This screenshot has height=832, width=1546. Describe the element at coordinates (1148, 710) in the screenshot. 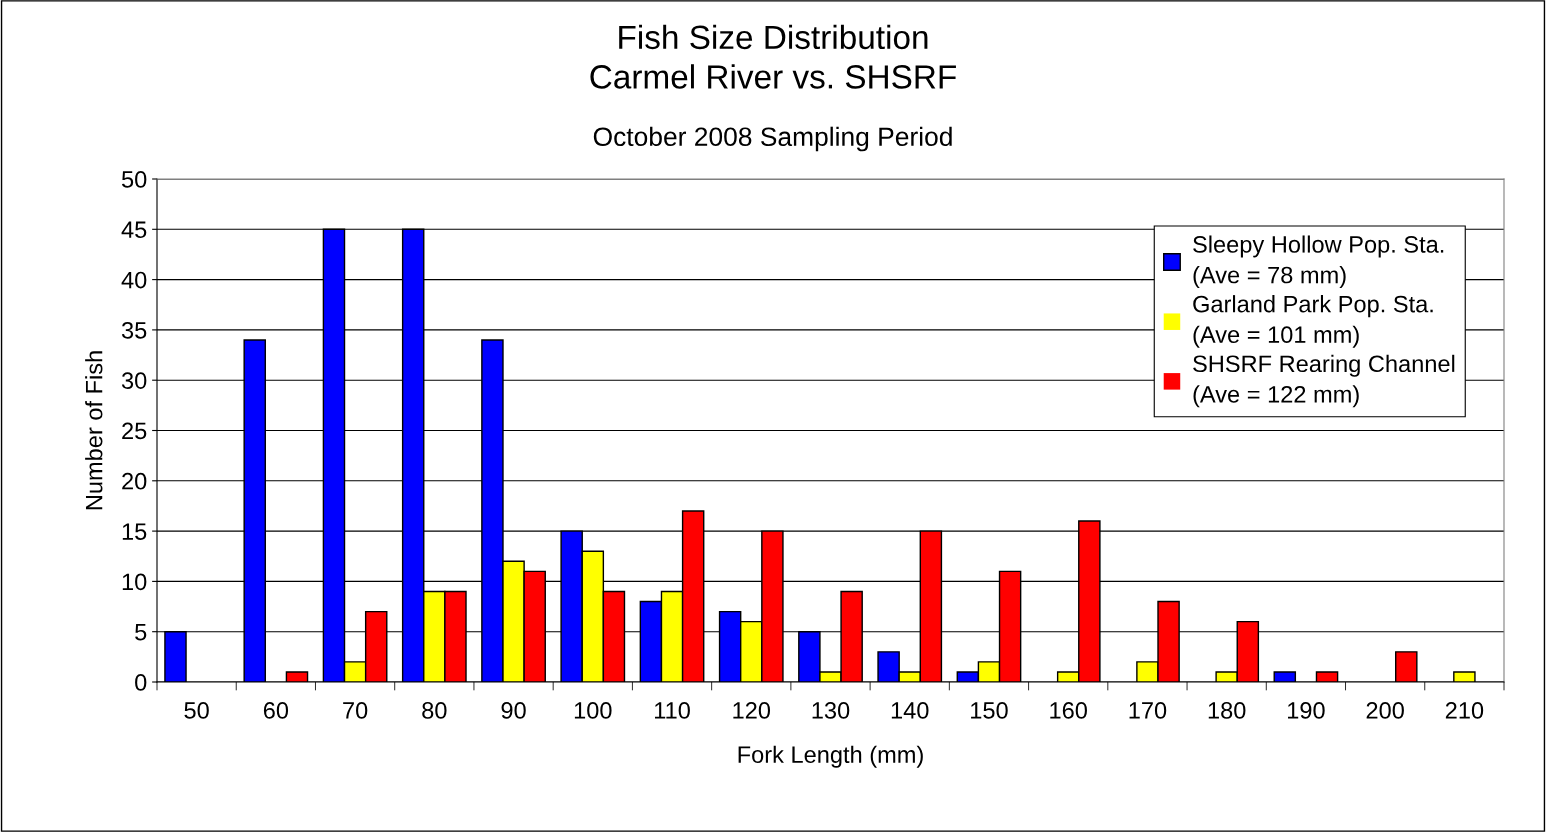

I see `x-tick-label: 170` at that location.